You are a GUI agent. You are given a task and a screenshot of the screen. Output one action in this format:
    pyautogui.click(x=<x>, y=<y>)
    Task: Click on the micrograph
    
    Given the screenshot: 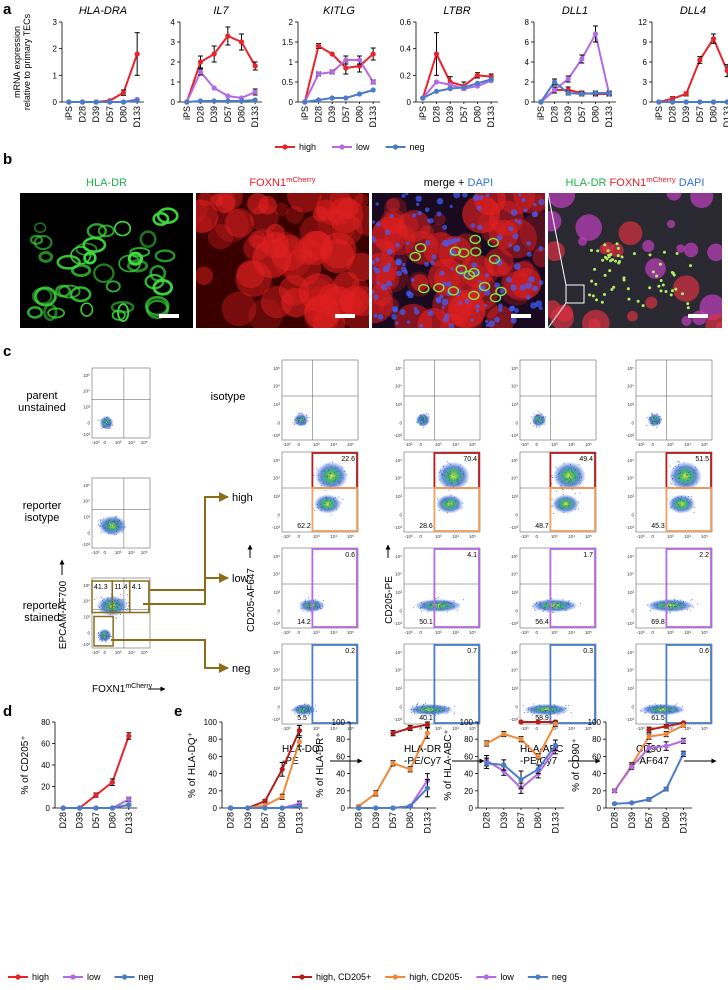 What is the action you would take?
    pyautogui.click(x=282, y=260)
    